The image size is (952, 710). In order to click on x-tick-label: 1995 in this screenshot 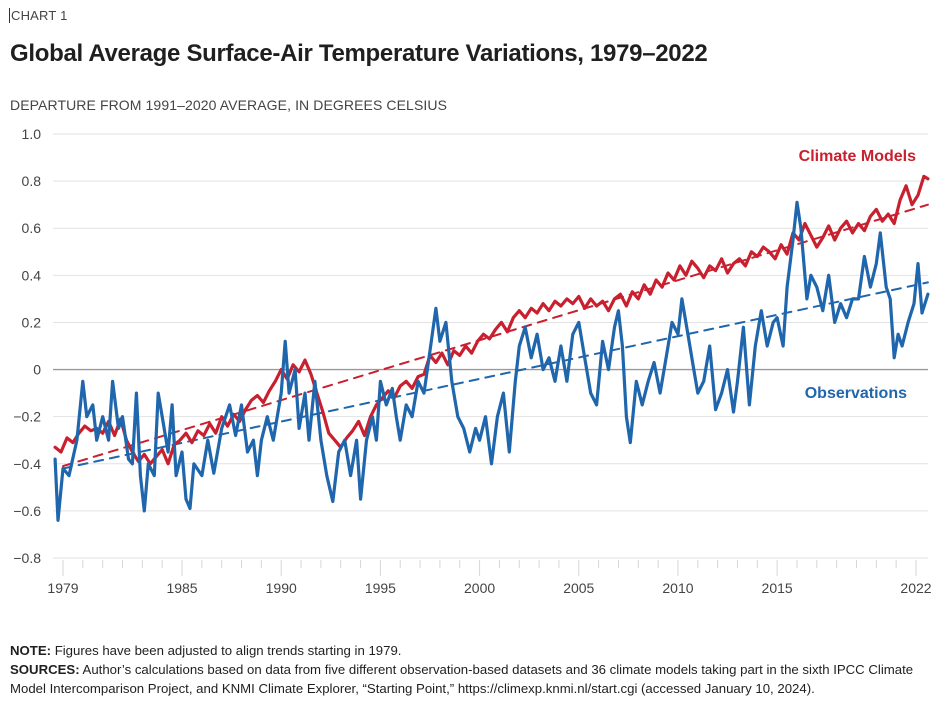, I will do `click(380, 588)`.